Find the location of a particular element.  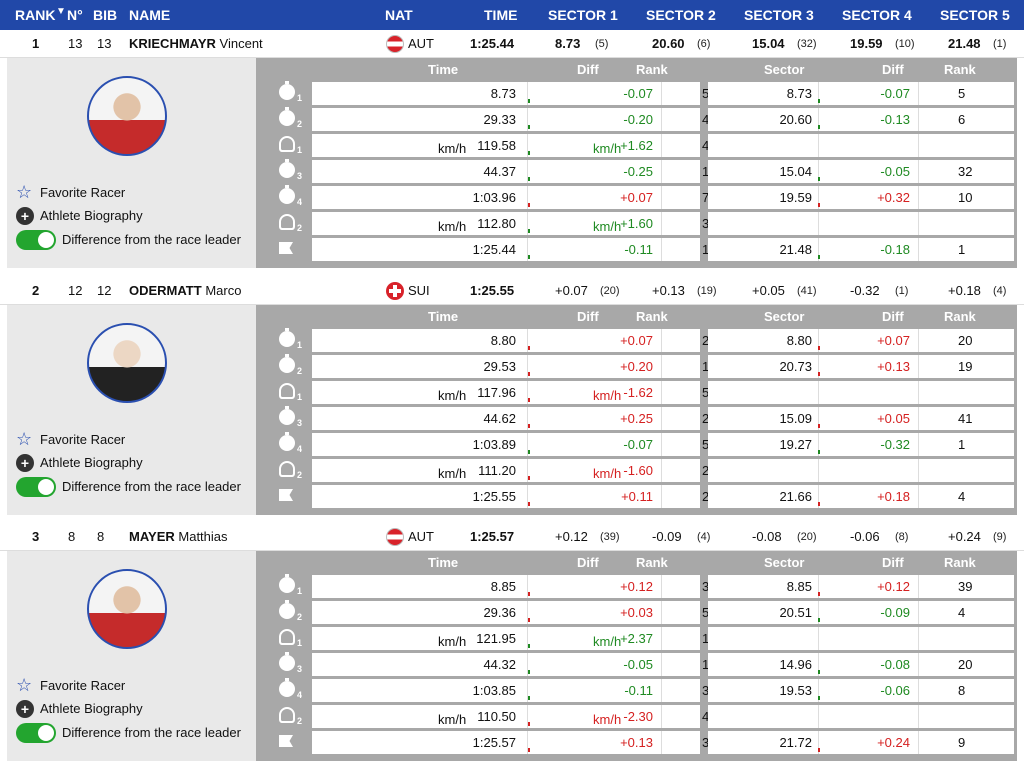

sector-1-value: +0.07 is located at coordinates (571, 290).